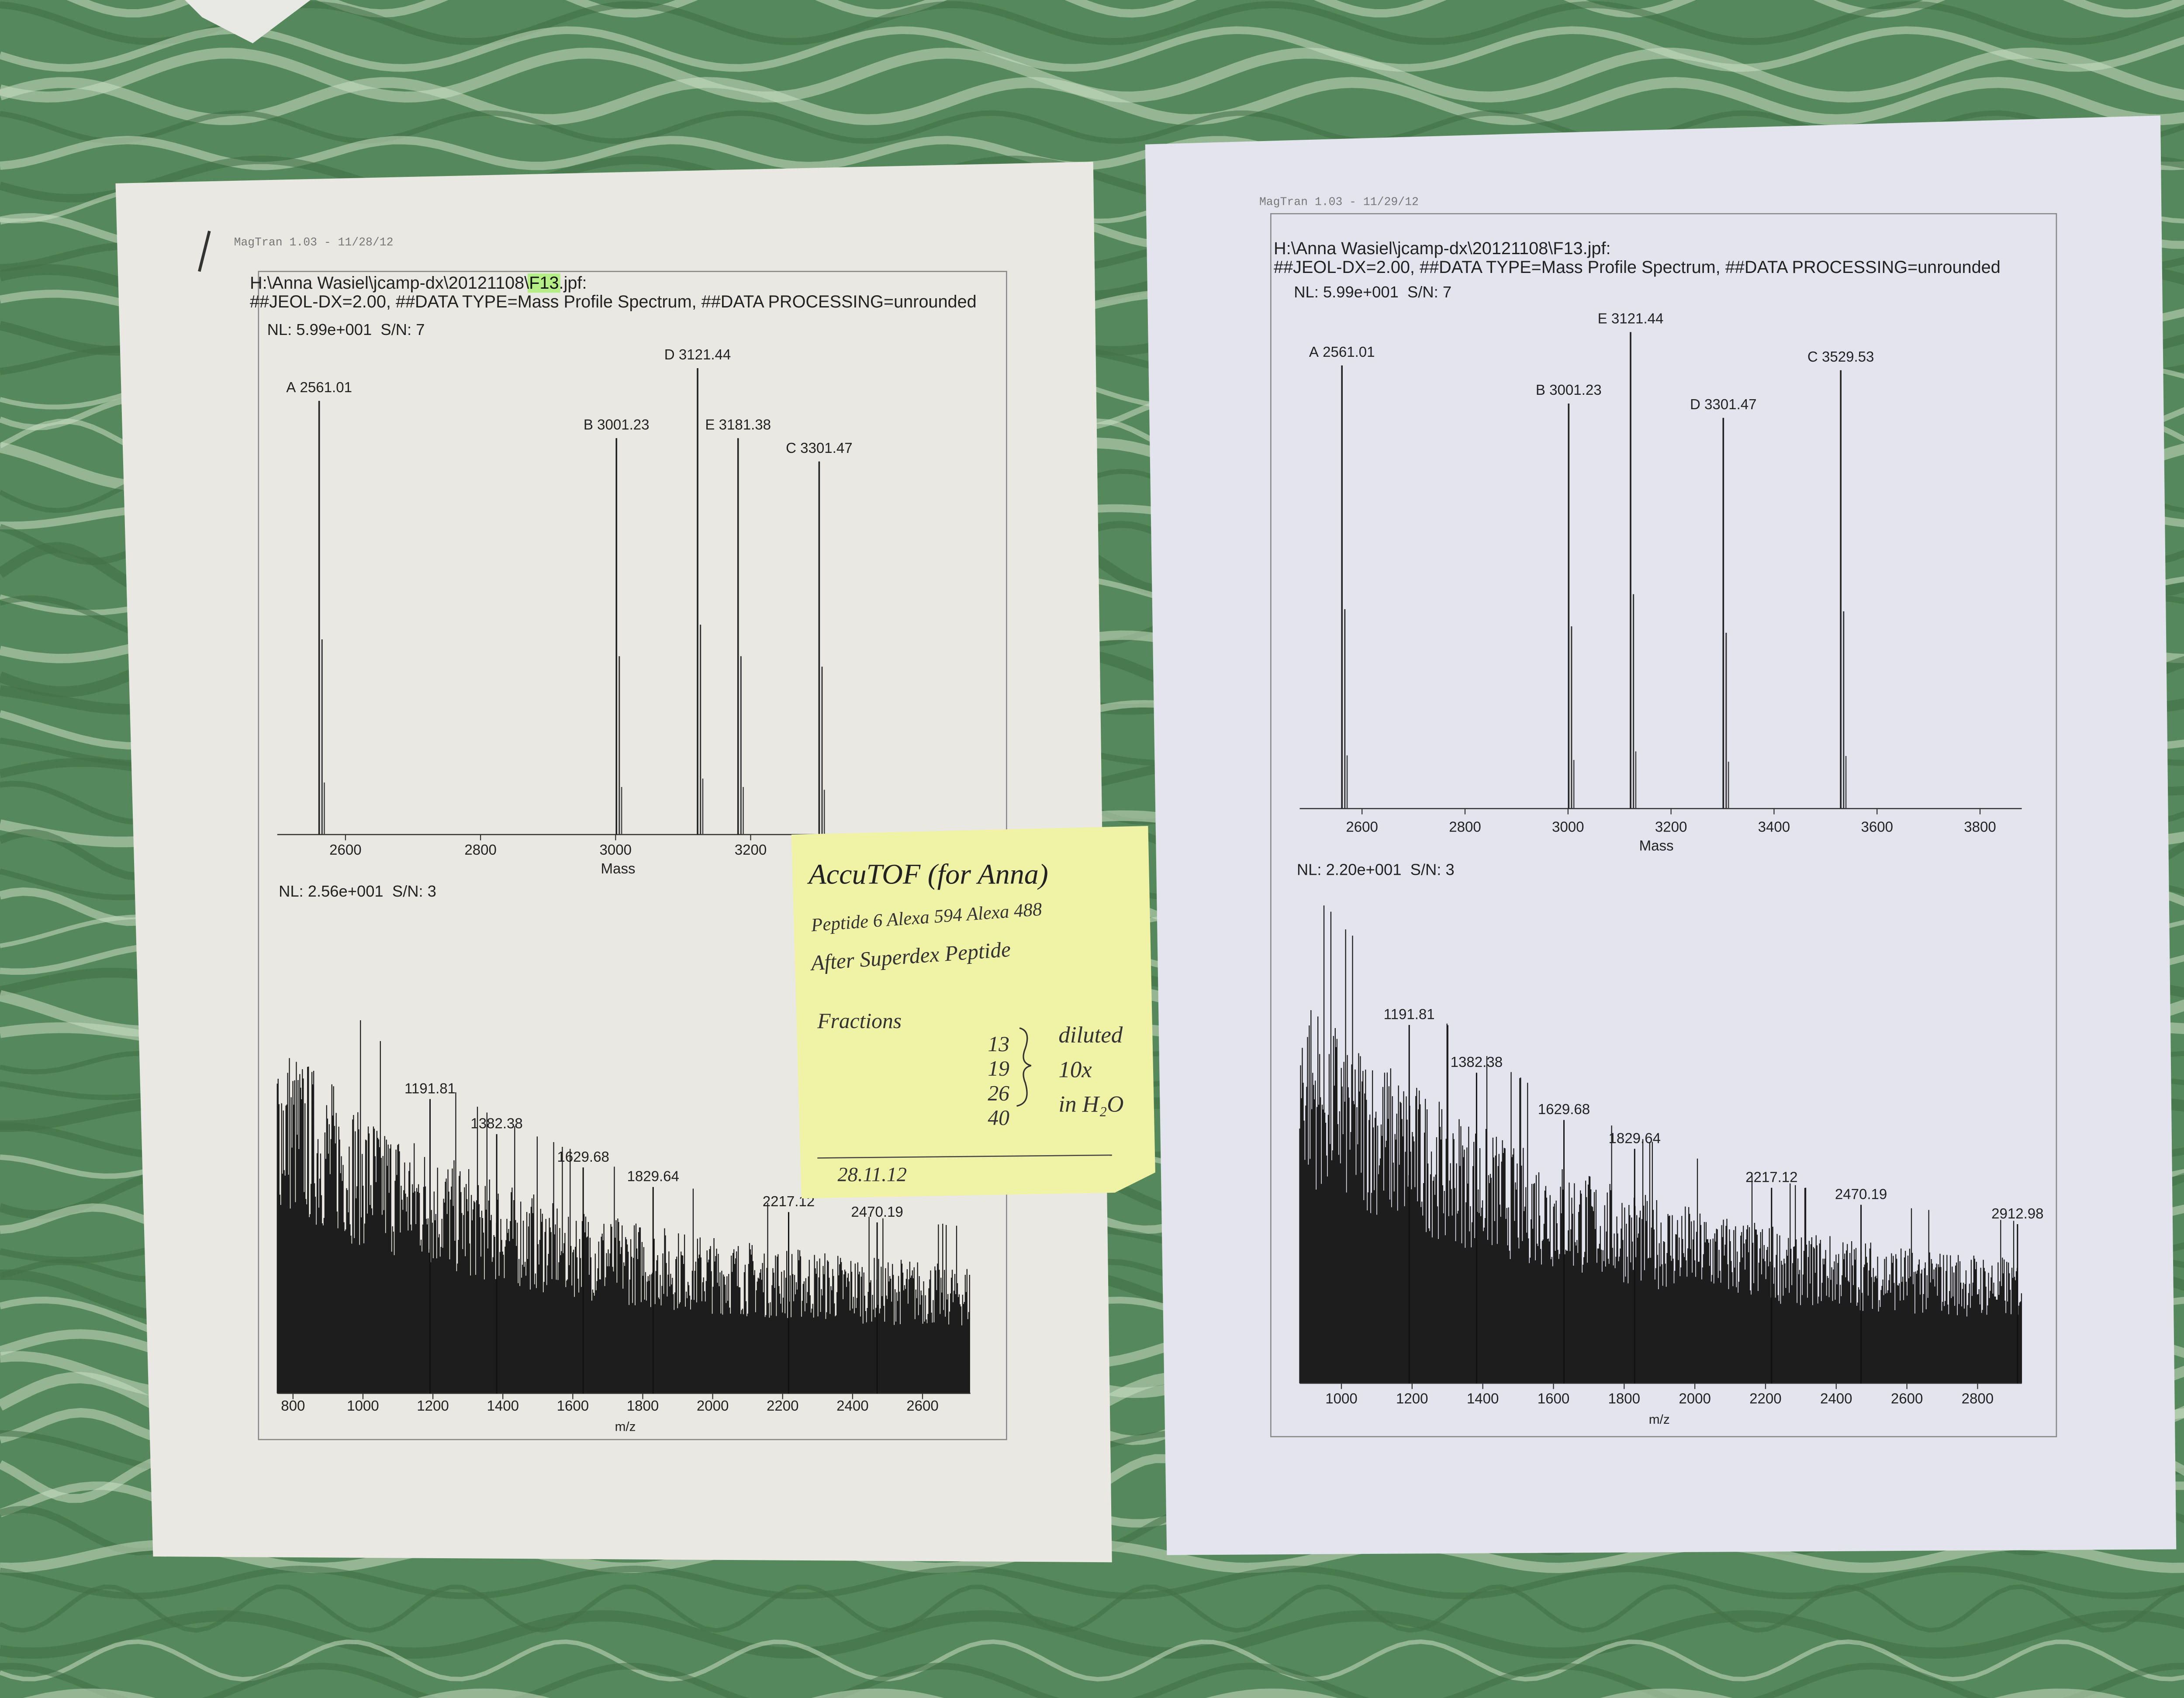 The image size is (2184, 1698). I want to click on note-title: AccuTOF (for Anna), so click(927, 874).